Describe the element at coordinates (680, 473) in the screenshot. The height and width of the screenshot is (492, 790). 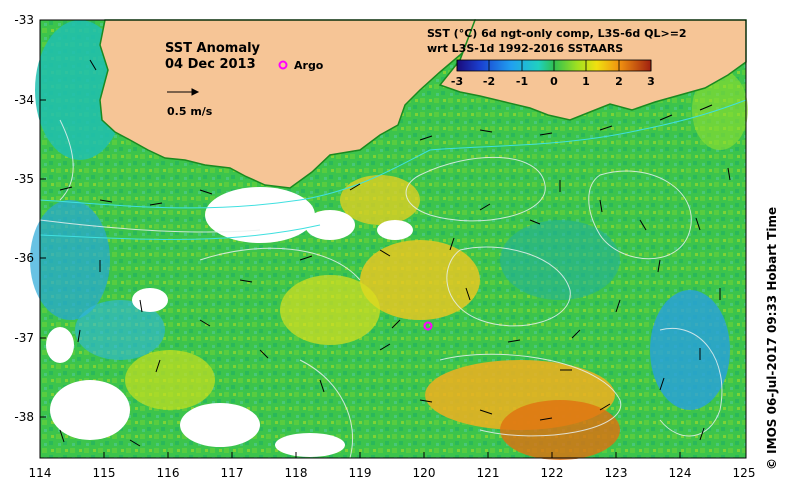
I see `lon-tick-label: 124` at that location.